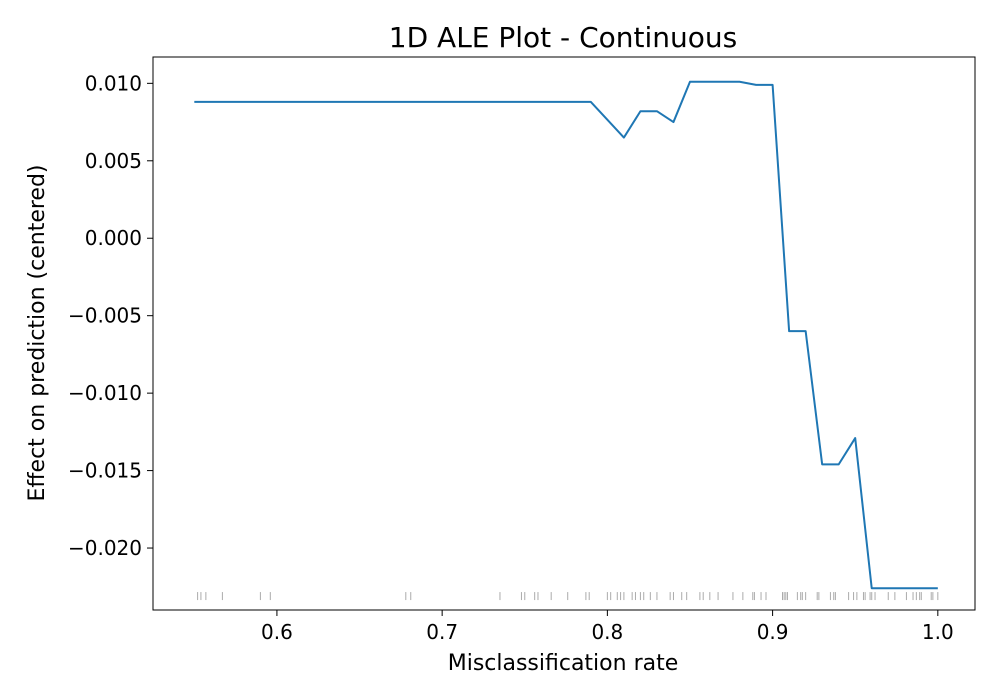 This screenshot has height=700, width=1000. I want to click on y-axis-label: Effect on prediction (centered), so click(37, 332).